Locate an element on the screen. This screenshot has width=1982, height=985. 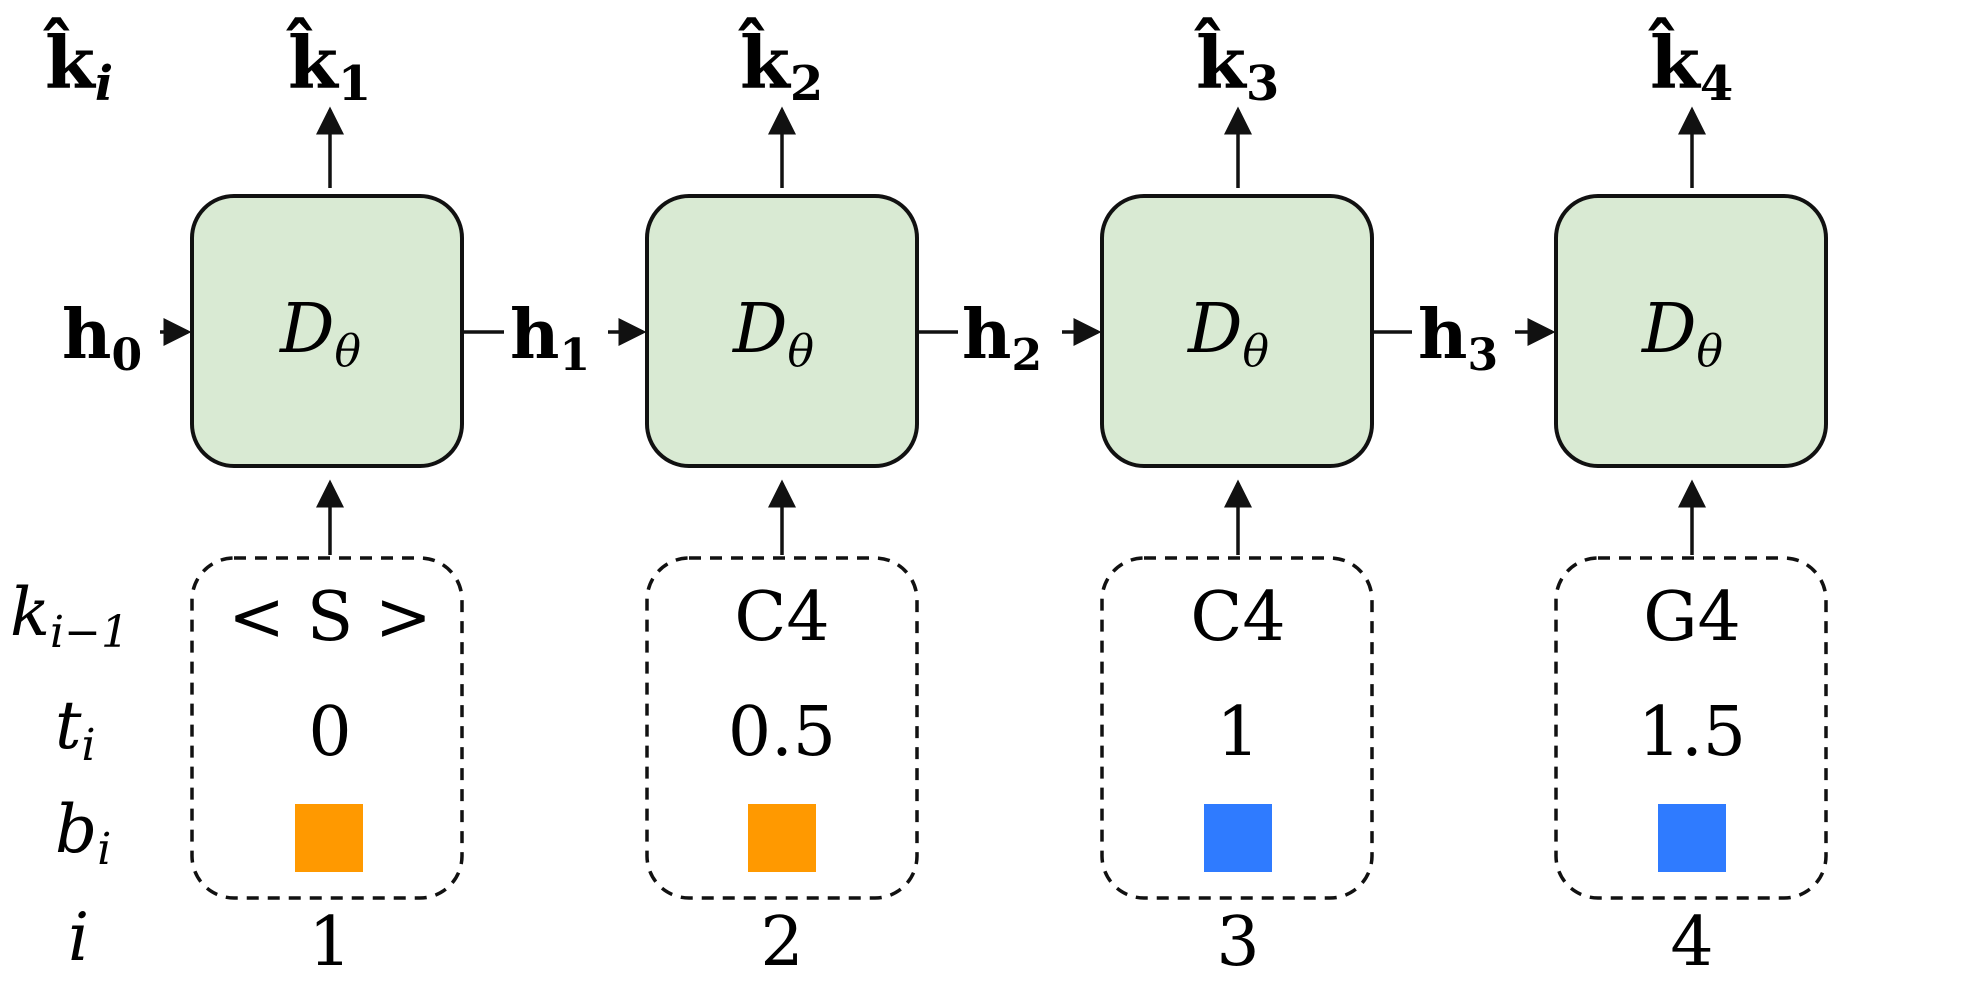
row-label-key: ki−1 is located at coordinates (69, 616).